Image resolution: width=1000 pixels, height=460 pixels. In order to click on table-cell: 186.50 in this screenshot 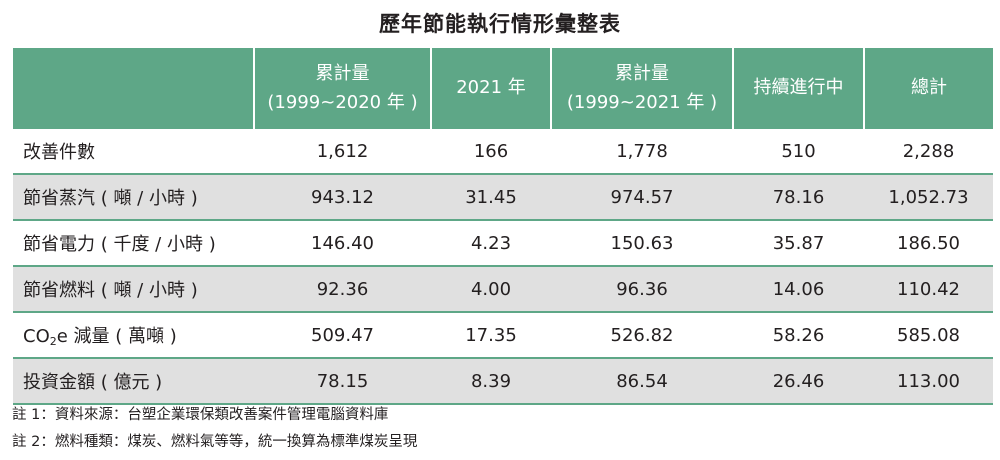, I will do `click(928, 243)`.